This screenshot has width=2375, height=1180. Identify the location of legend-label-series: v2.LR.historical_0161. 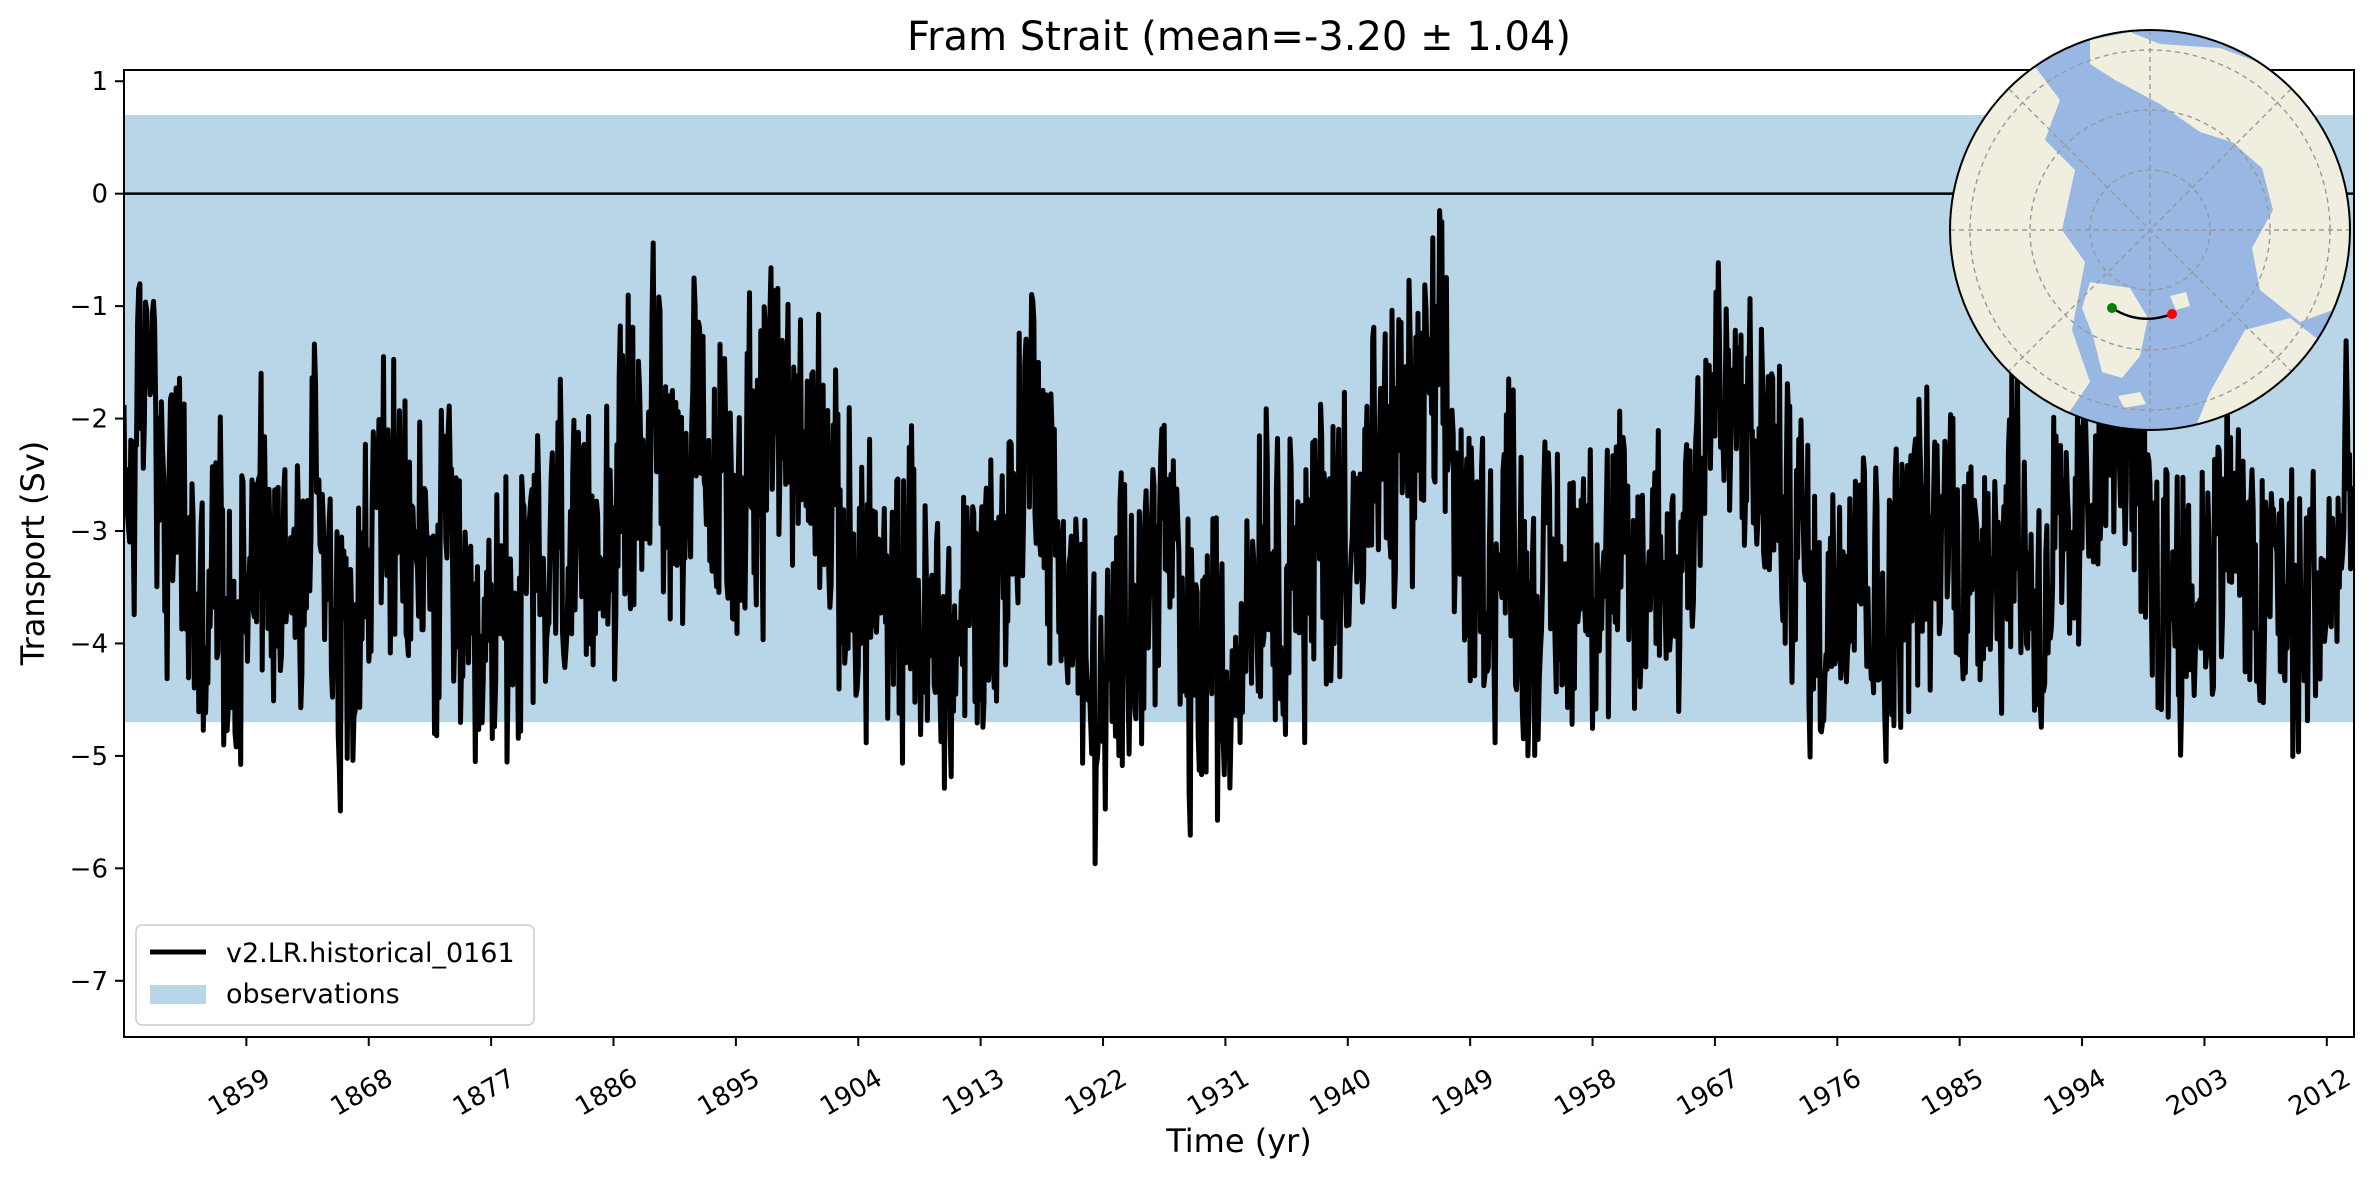
(370, 953).